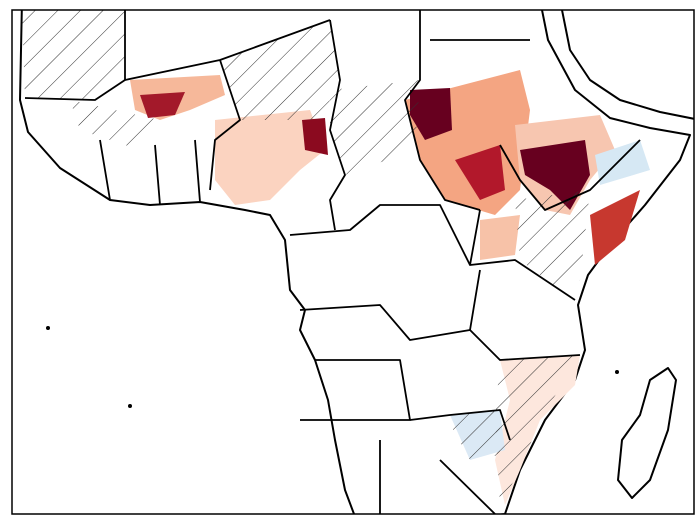 This screenshot has height=524, width=700. Describe the element at coordinates (627, 65) in the screenshot. I see `arabia` at that location.